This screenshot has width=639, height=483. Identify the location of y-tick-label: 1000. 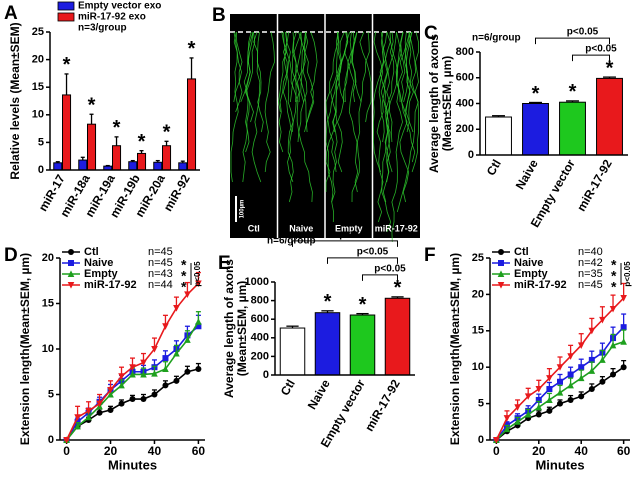
(257, 282).